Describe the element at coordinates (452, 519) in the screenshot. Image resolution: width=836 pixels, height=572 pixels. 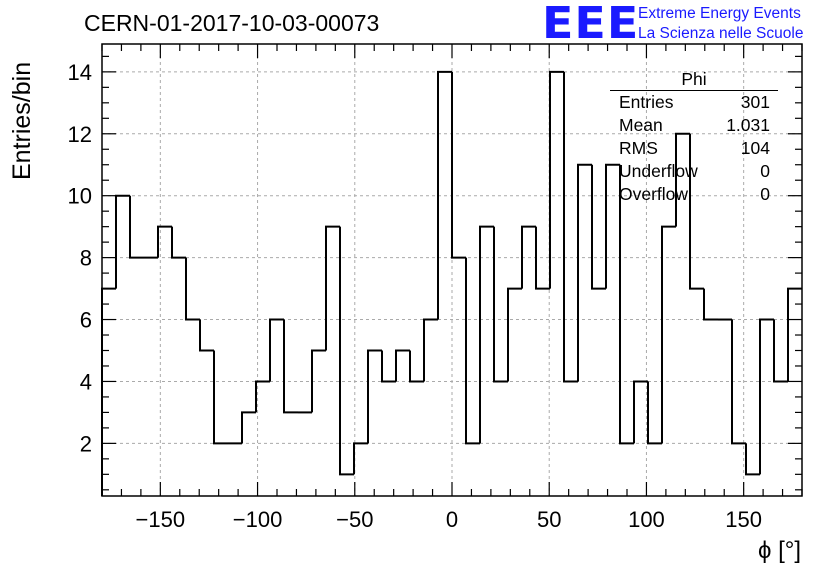
I see `x-tick-label: 0` at that location.